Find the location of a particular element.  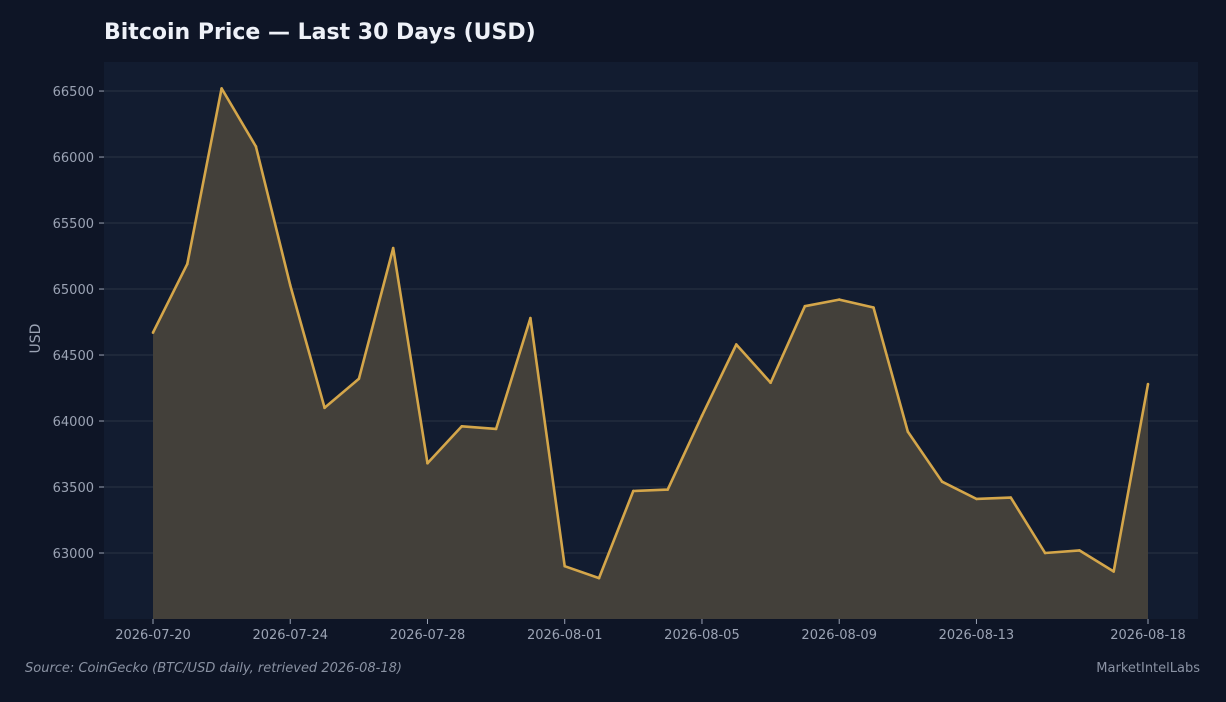

y-tick-label: 65000 is located at coordinates (73, 290).